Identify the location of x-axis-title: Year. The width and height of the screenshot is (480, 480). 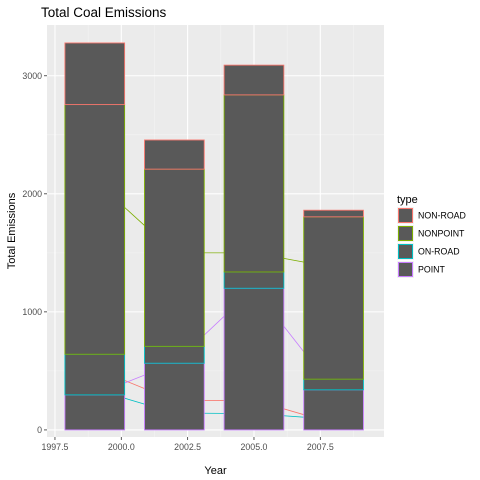
(215, 471).